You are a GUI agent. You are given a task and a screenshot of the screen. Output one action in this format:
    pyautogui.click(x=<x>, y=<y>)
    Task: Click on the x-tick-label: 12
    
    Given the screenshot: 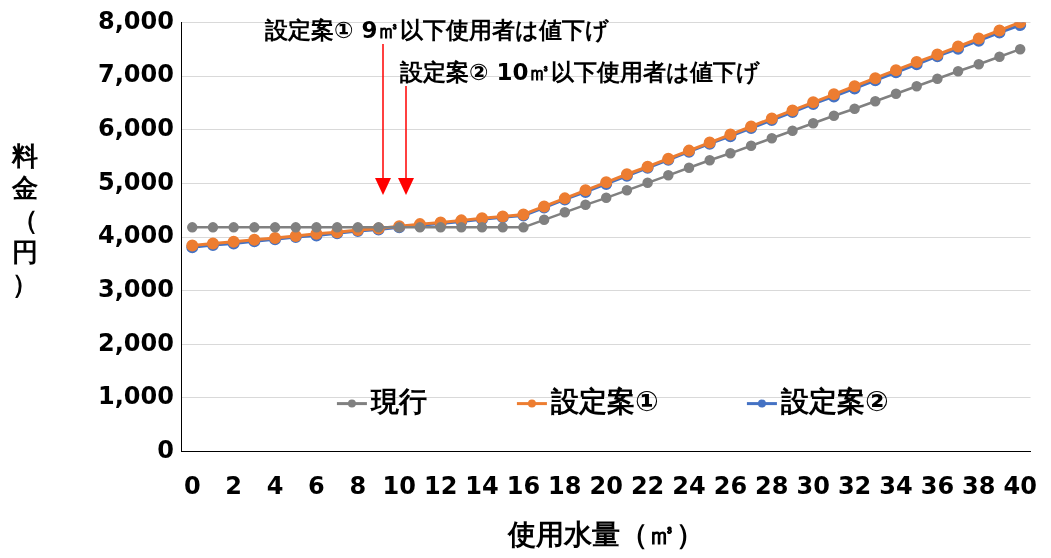 What is the action you would take?
    pyautogui.click(x=440, y=486)
    